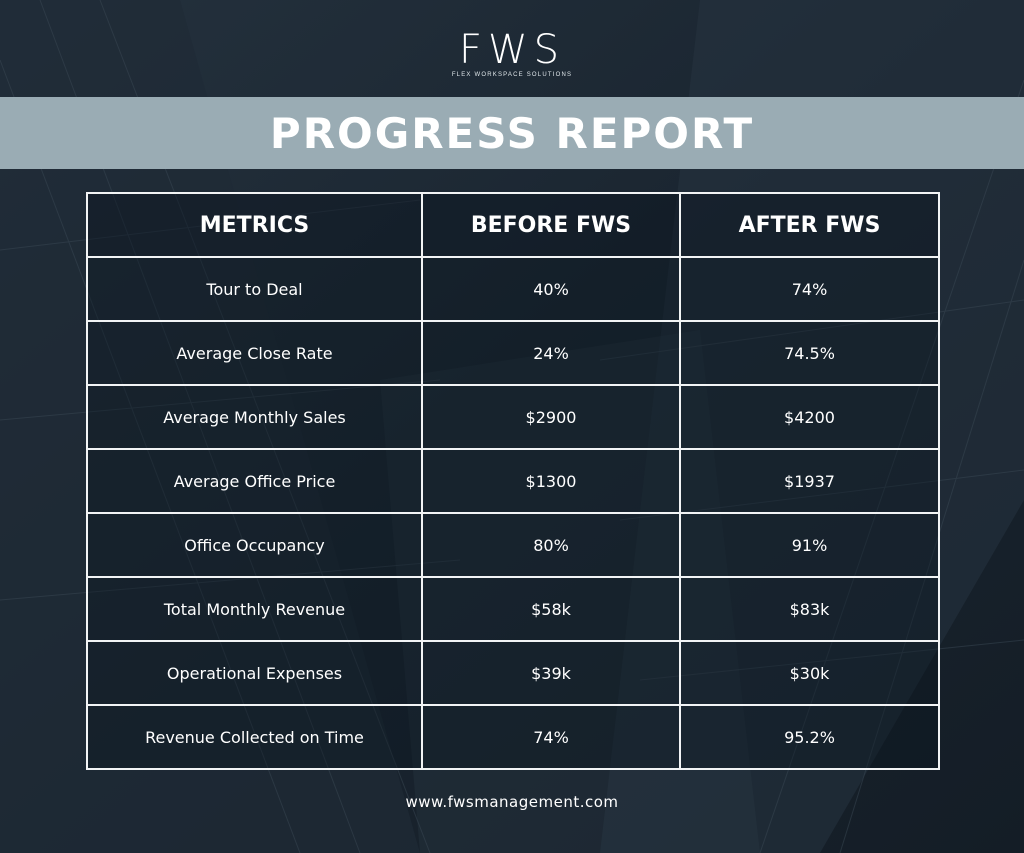  Describe the element at coordinates (809, 545) in the screenshot. I see `after-value: 91%` at that location.